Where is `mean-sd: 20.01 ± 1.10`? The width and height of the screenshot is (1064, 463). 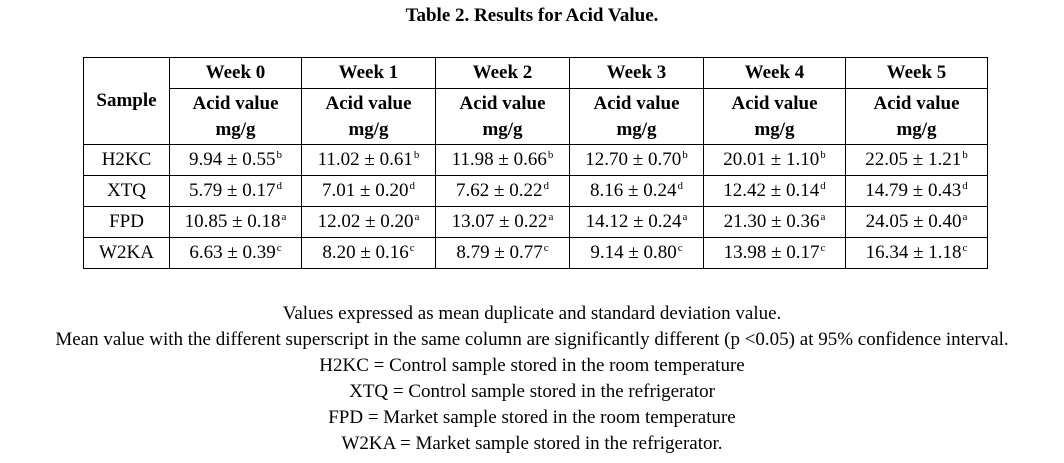 mean-sd: 20.01 ± 1.10 is located at coordinates (771, 159).